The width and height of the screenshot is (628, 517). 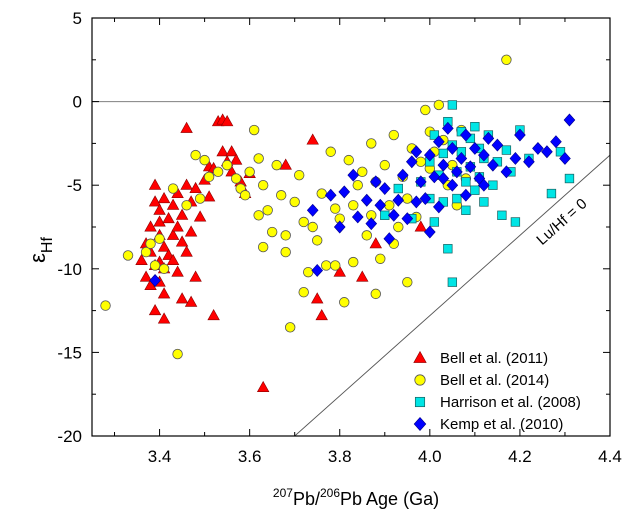 What do you see at coordinates (420, 380) in the screenshot?
I see `legend-marker-circle` at bounding box center [420, 380].